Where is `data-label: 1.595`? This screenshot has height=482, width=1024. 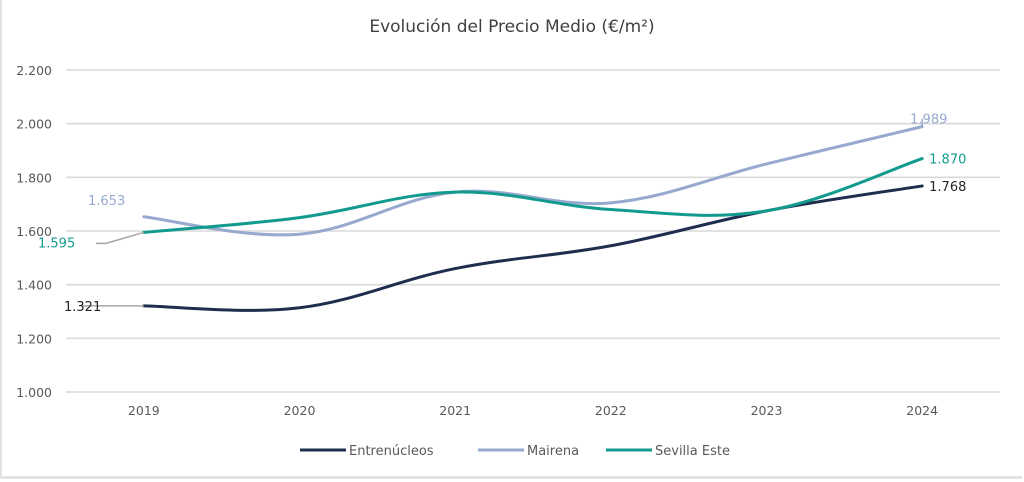
data-label: 1.595 is located at coordinates (56, 243).